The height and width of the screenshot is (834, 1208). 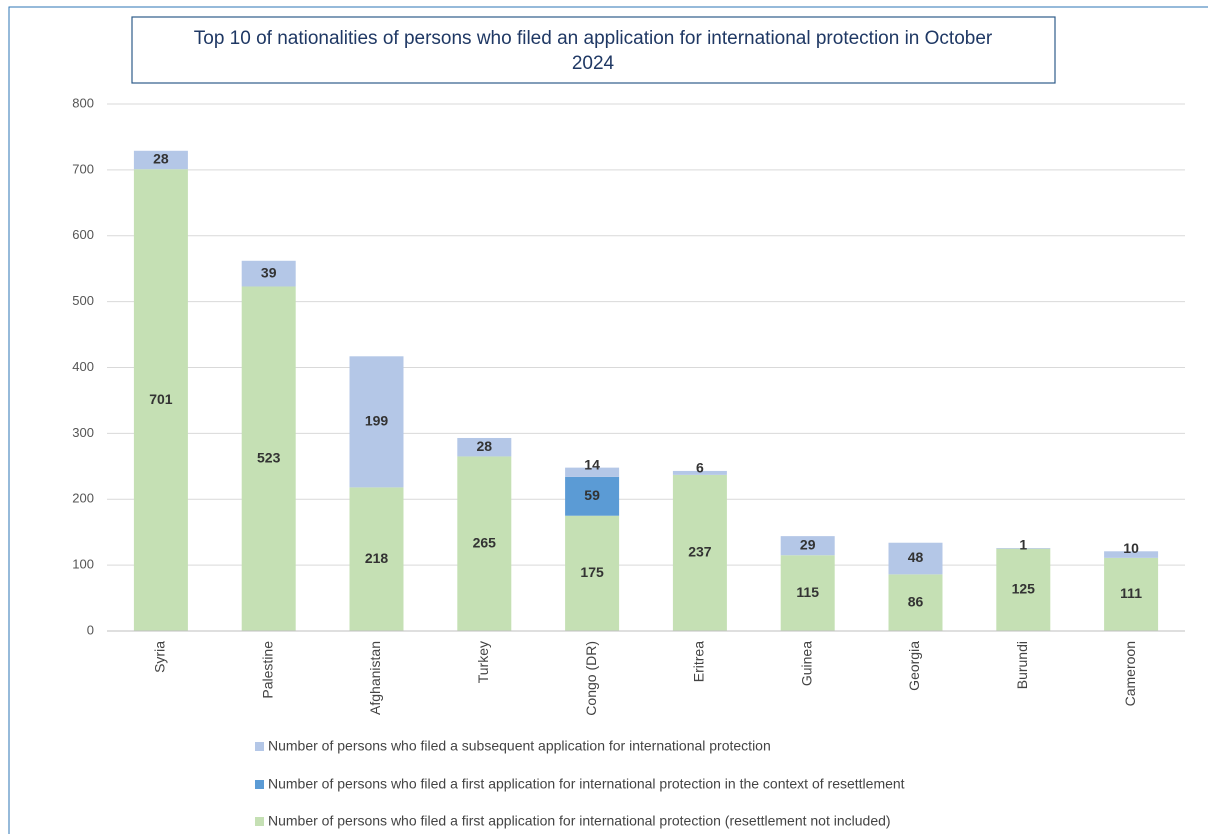 I want to click on data-label: 125, so click(x=1024, y=589).